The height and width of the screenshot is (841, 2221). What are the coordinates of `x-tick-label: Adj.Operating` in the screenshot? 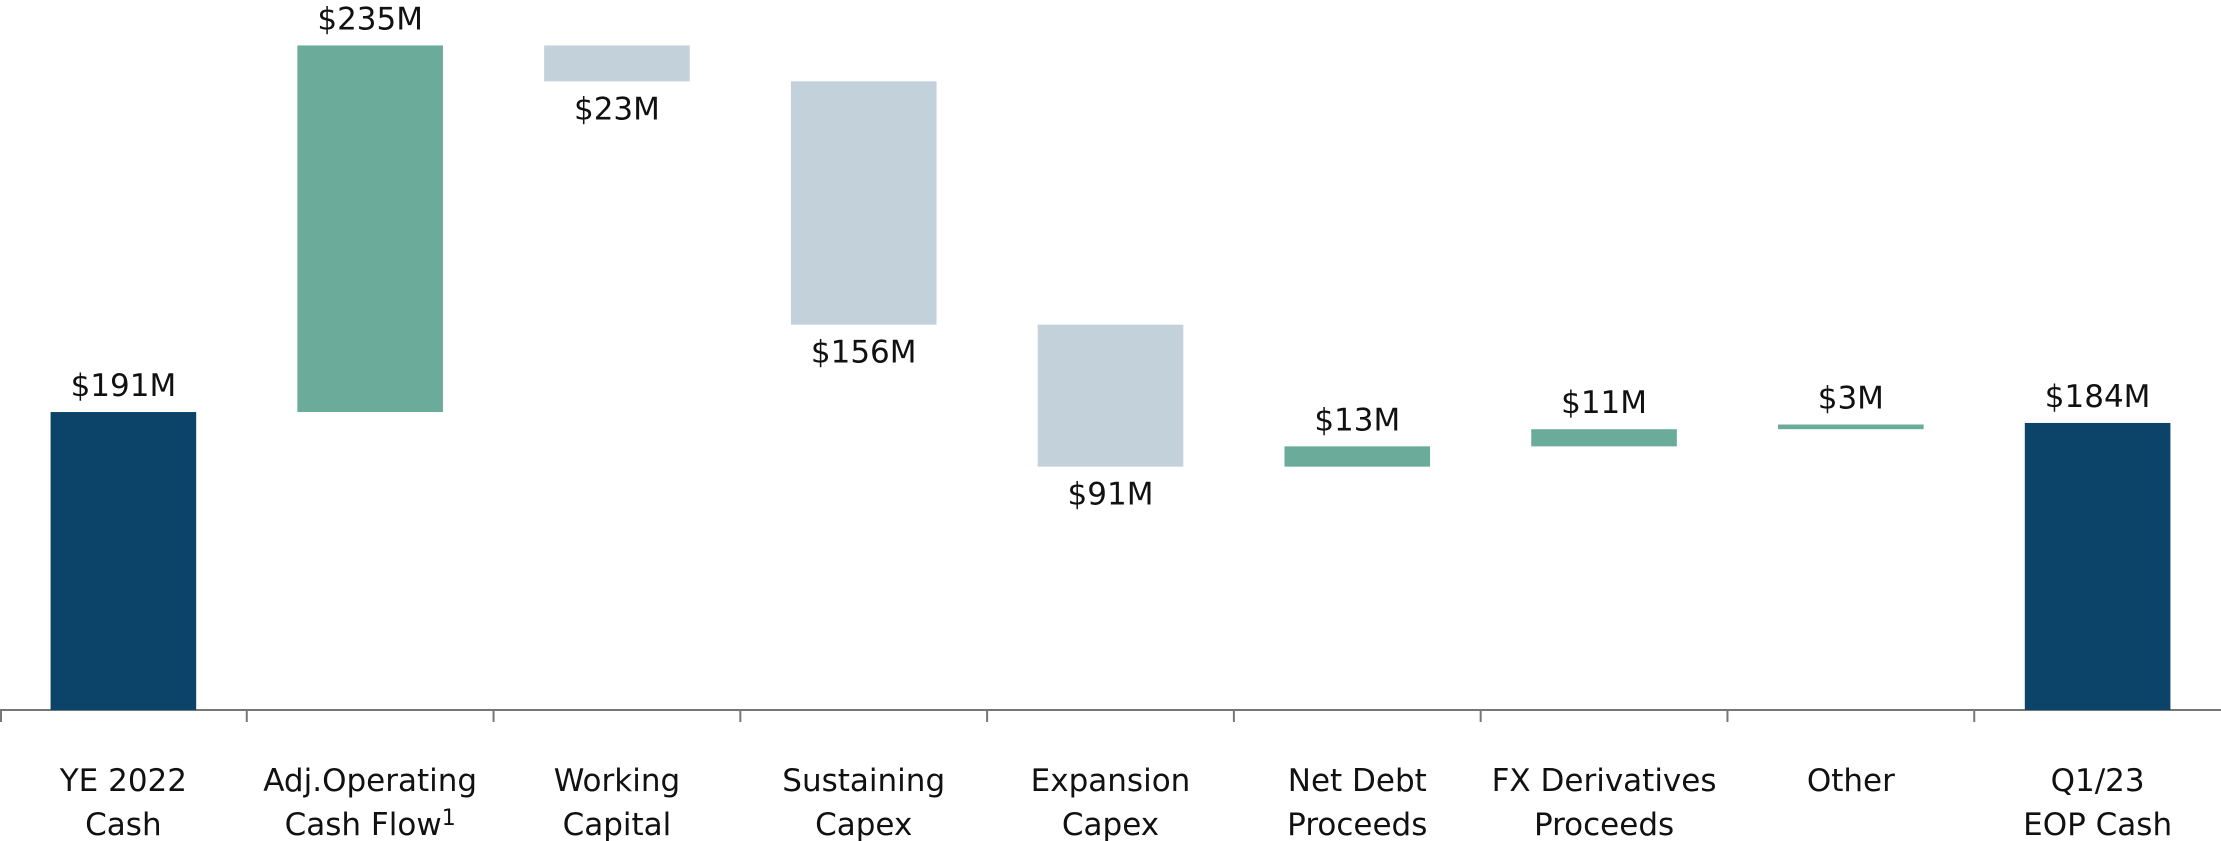 It's located at (370, 781).